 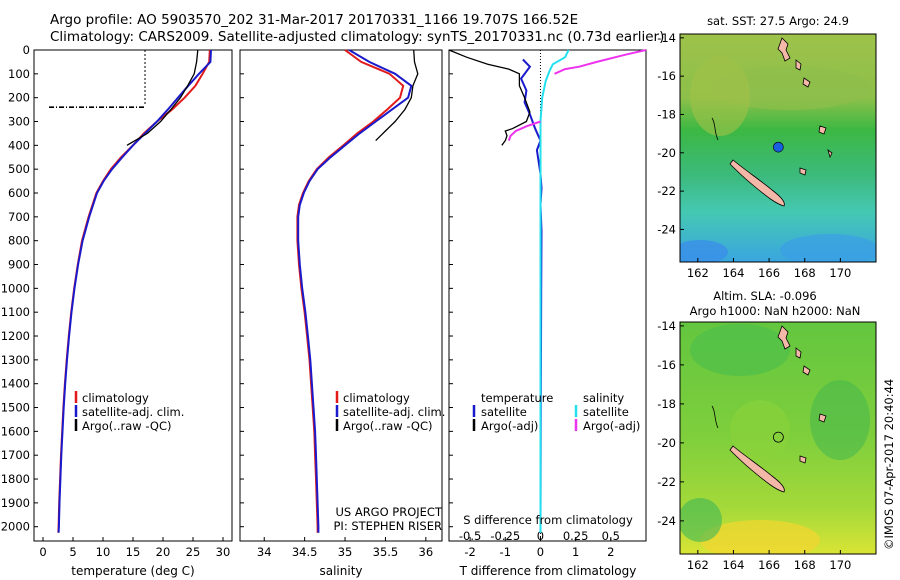 What do you see at coordinates (19, 241) in the screenshot?
I see `depth-tick-label: 800` at bounding box center [19, 241].